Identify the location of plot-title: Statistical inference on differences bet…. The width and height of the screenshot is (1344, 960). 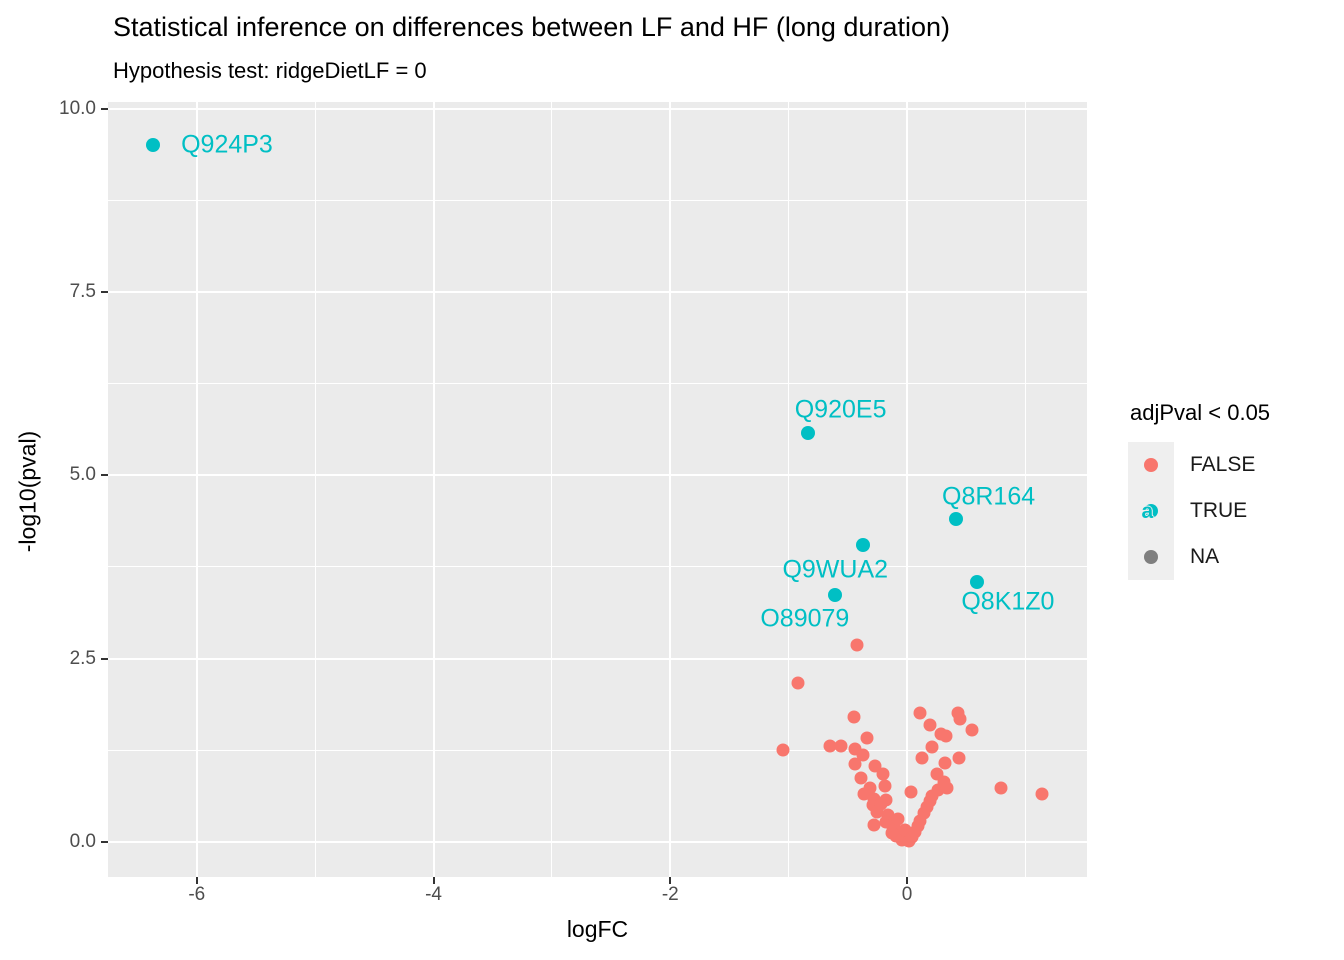
(531, 27).